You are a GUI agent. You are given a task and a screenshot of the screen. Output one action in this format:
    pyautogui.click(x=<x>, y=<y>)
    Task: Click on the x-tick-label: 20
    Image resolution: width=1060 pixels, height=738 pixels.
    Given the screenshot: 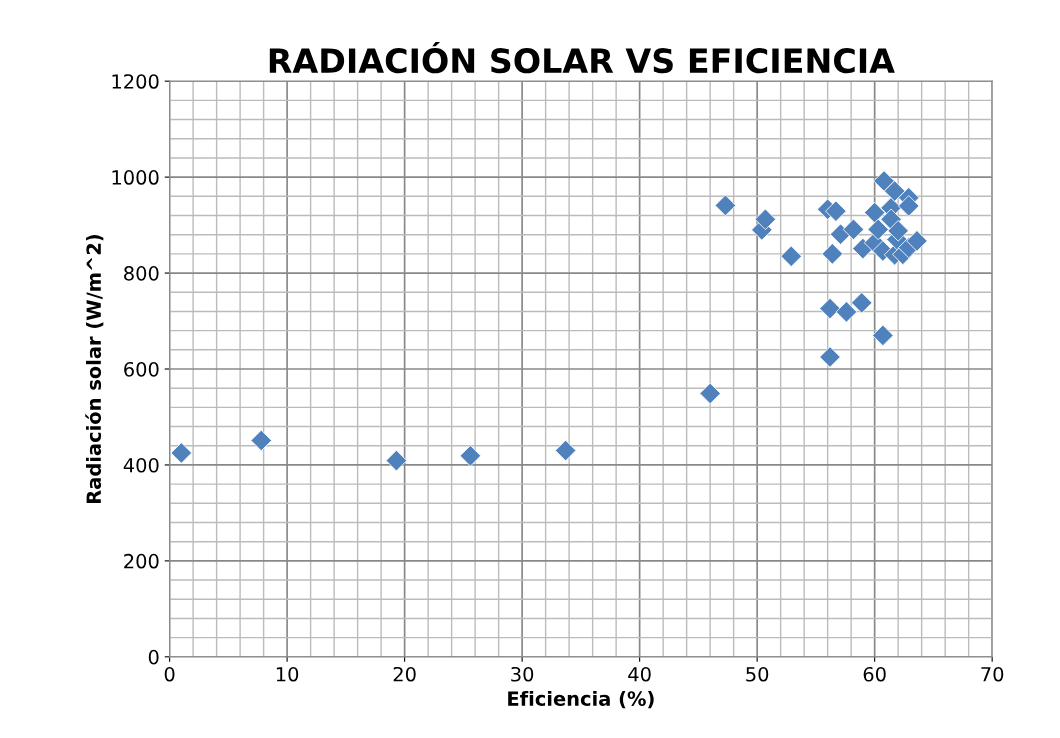 What is the action you would take?
    pyautogui.click(x=404, y=674)
    